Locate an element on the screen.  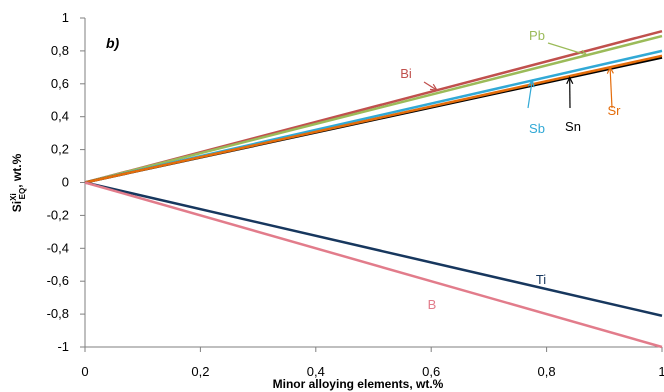
y-axis-title-sup: Xi is located at coordinates (13, 197).